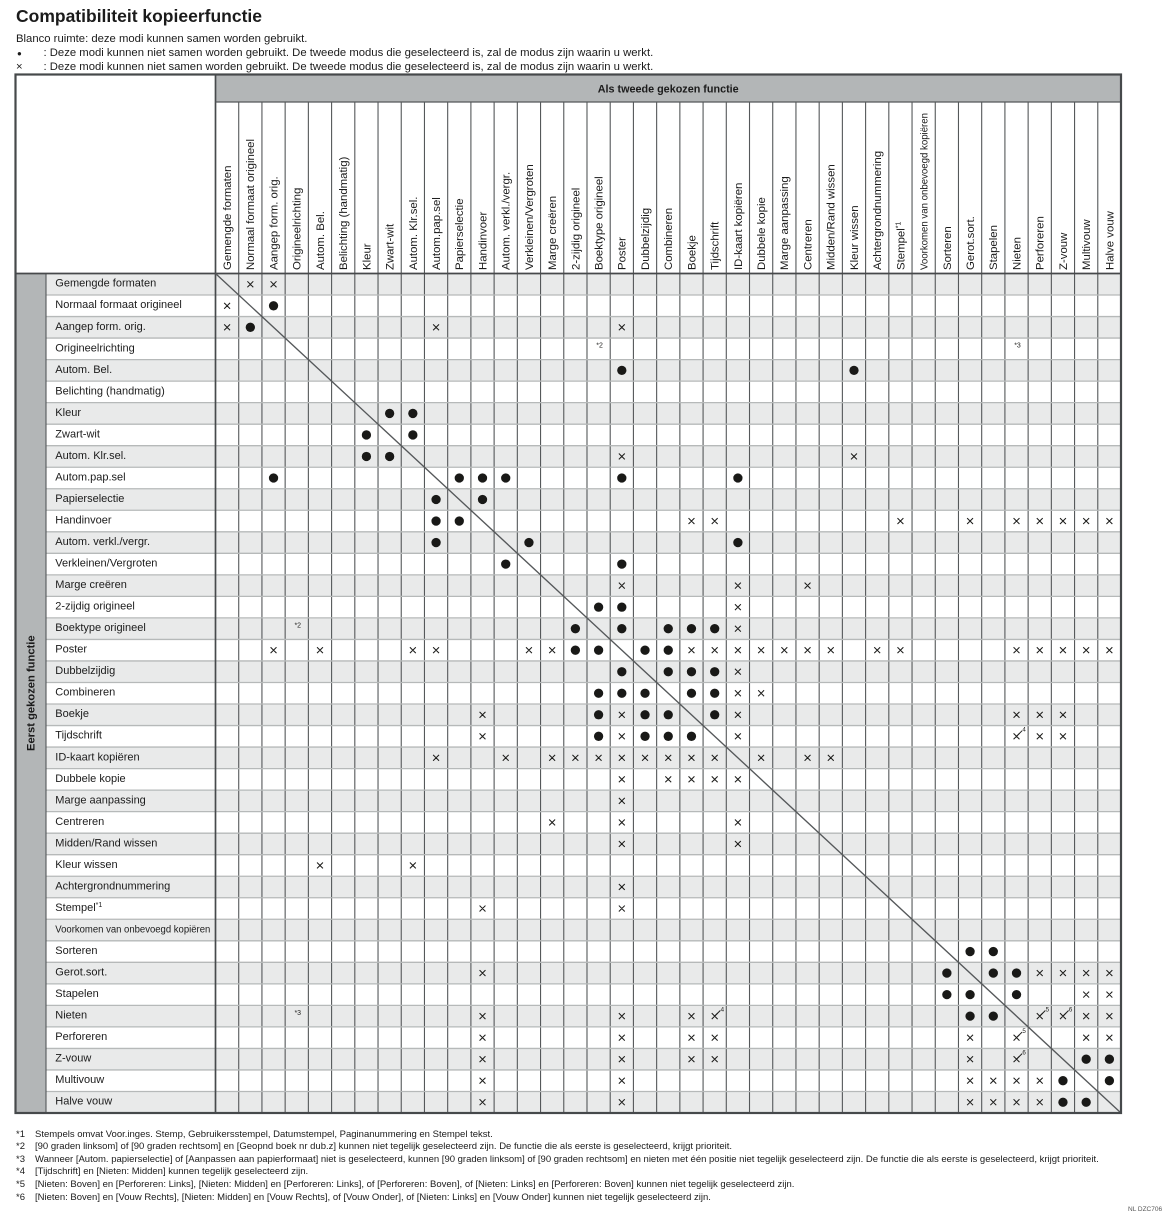  Describe the element at coordinates (668, 90) in the screenshot. I see `svg-text: Als tweede gekozen functie` at that location.